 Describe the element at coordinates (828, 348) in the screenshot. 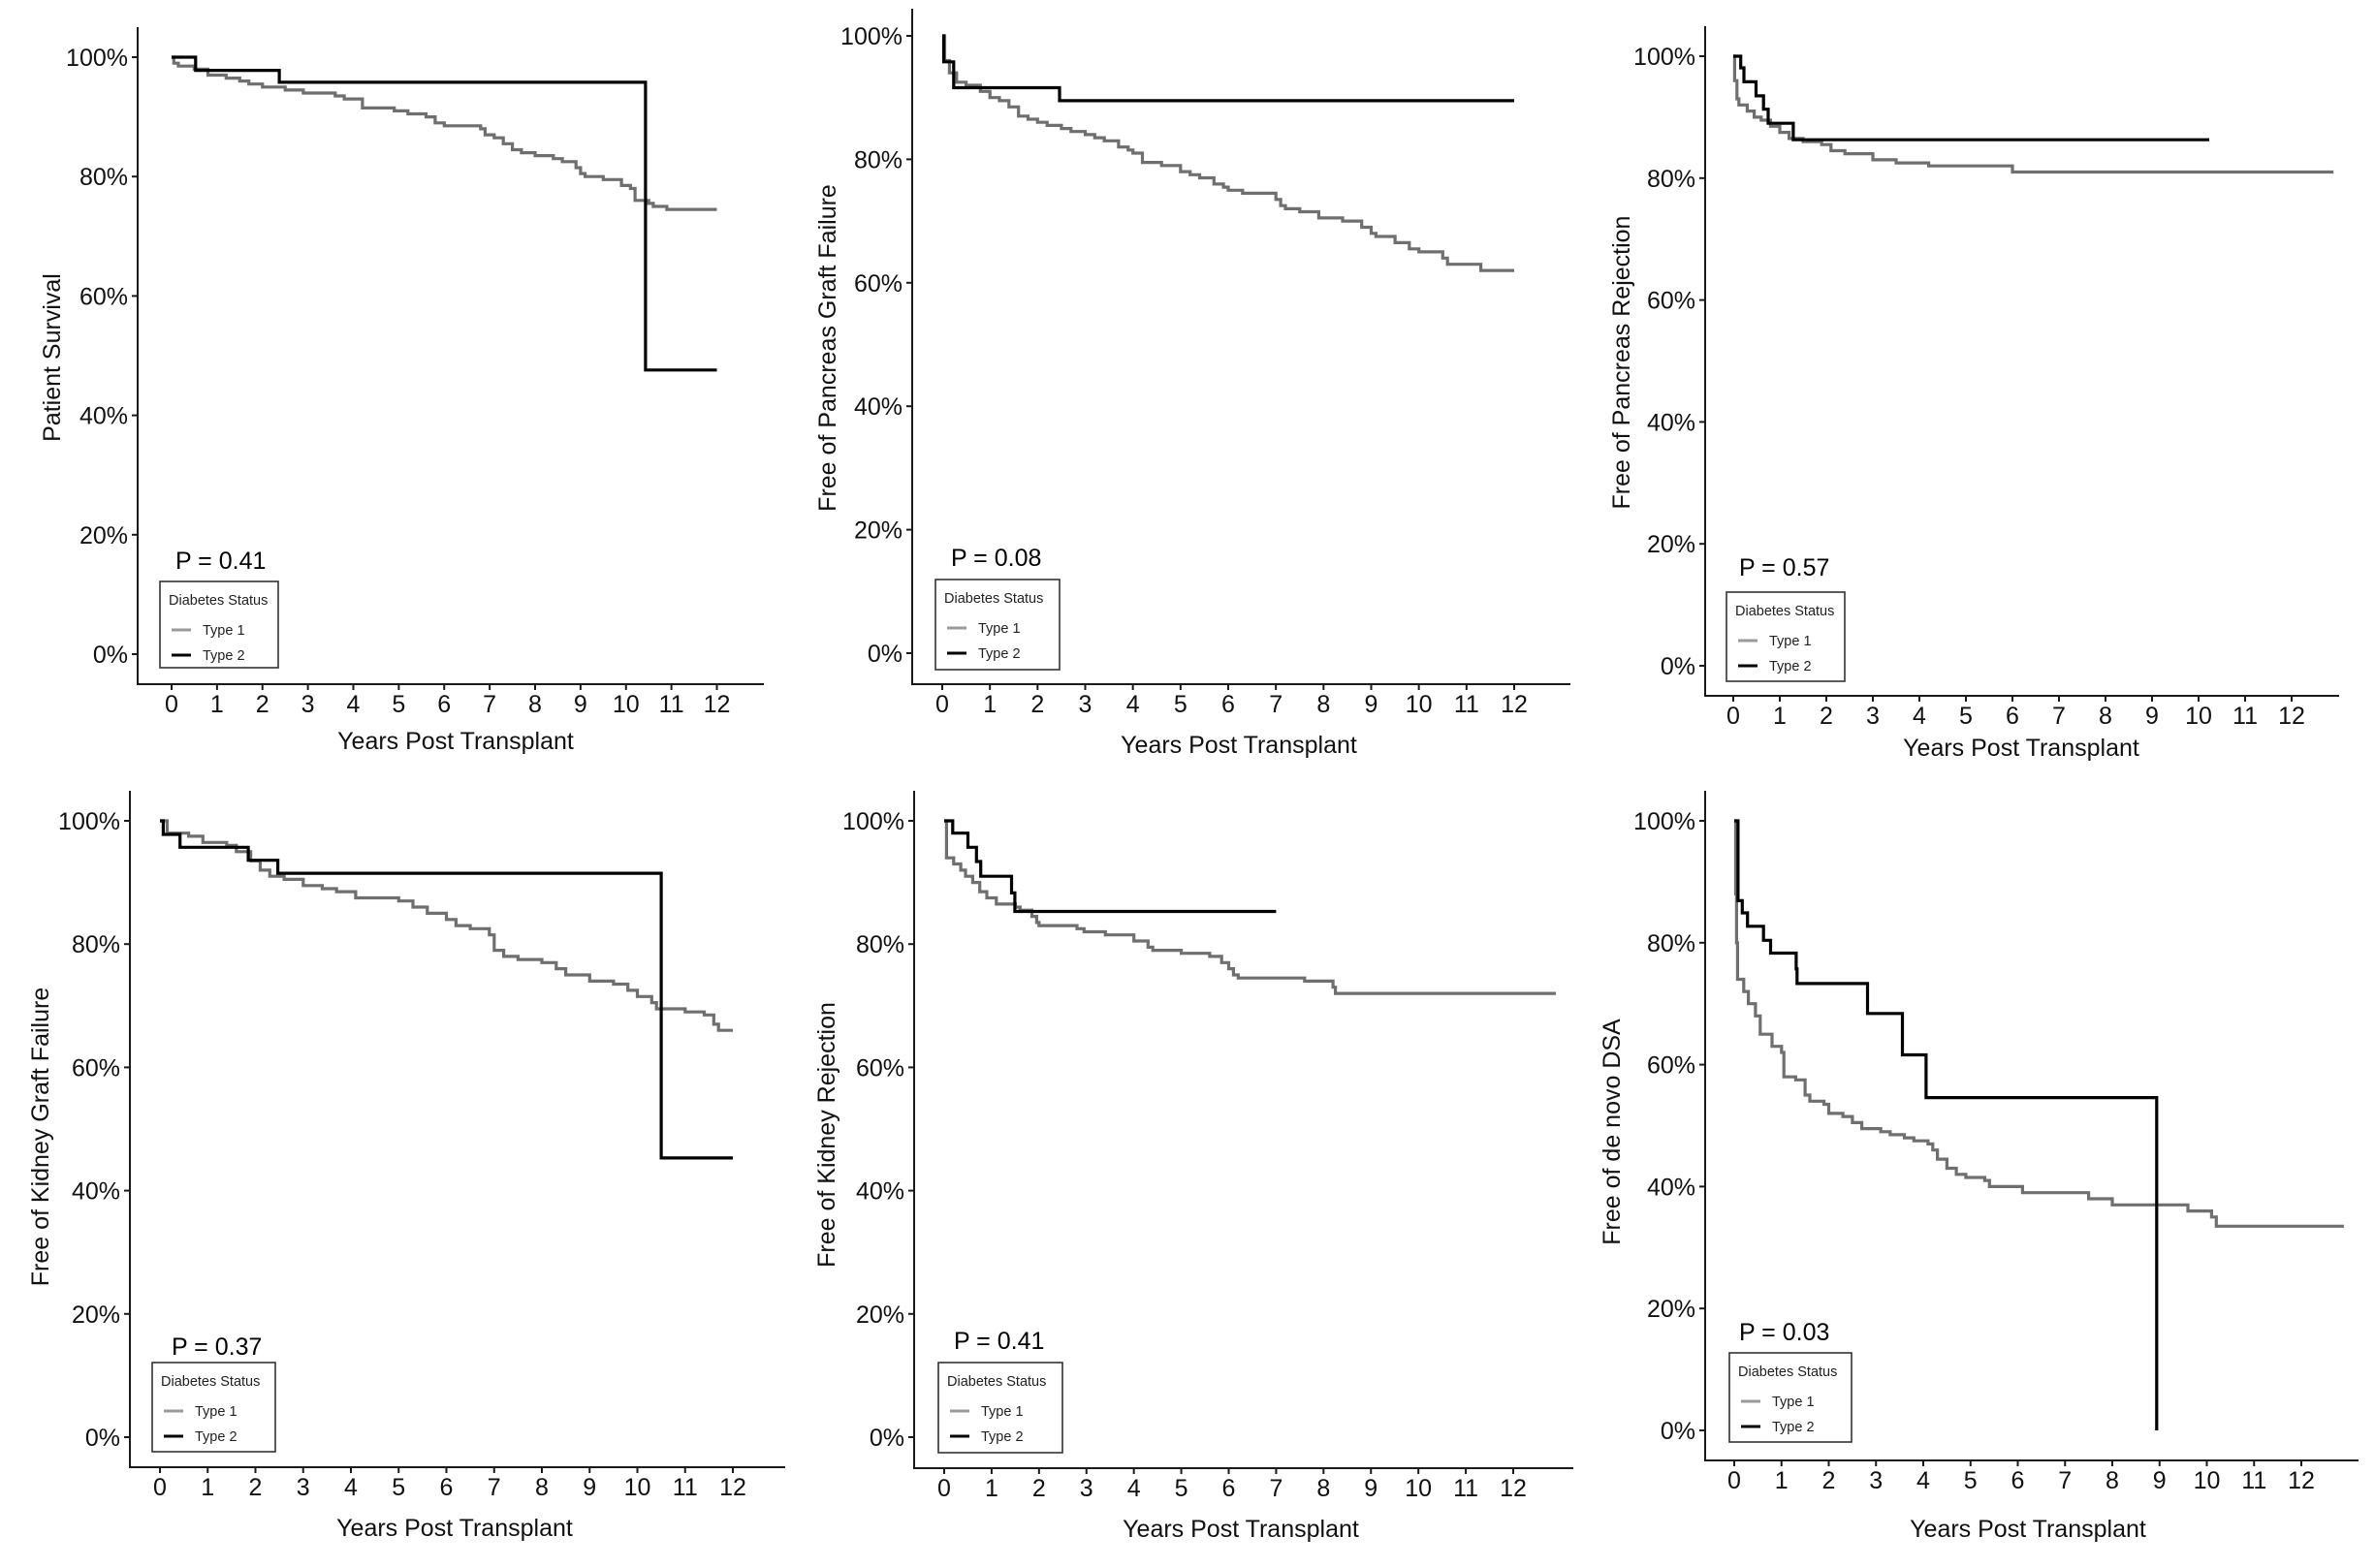

I see `y-axis-title: Free of Pancreas Graft Failure` at that location.